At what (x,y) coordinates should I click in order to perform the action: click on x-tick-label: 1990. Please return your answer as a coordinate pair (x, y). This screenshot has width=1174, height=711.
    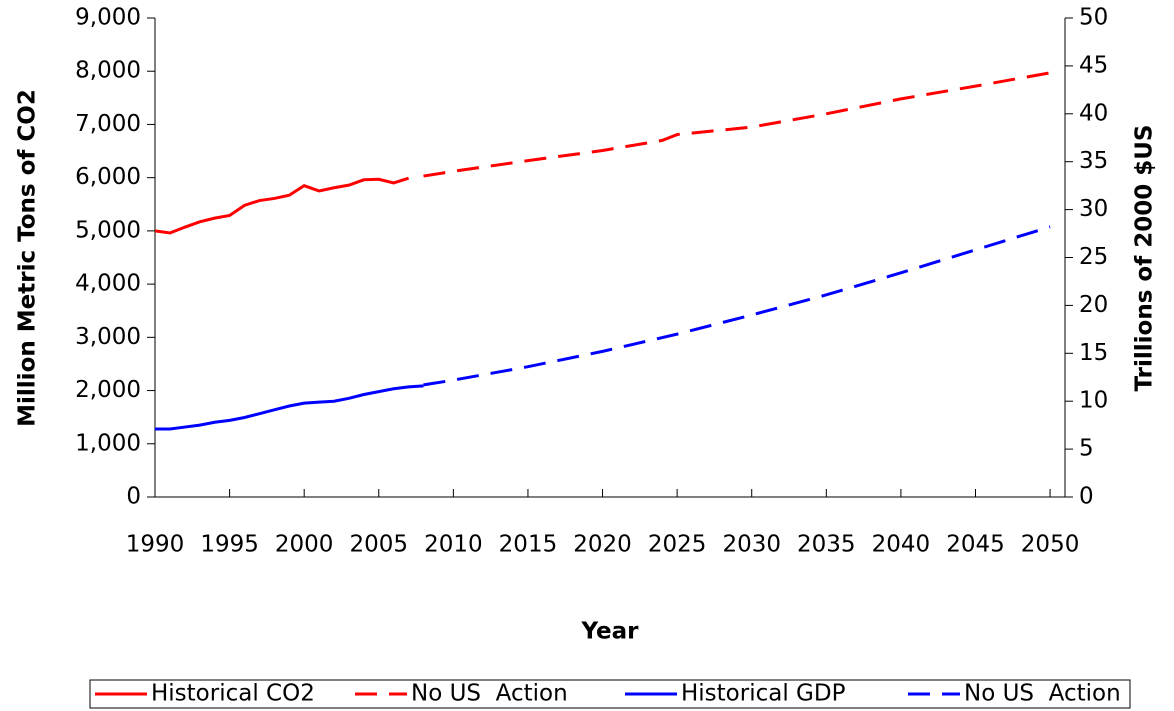
    Looking at the image, I should click on (155, 545).